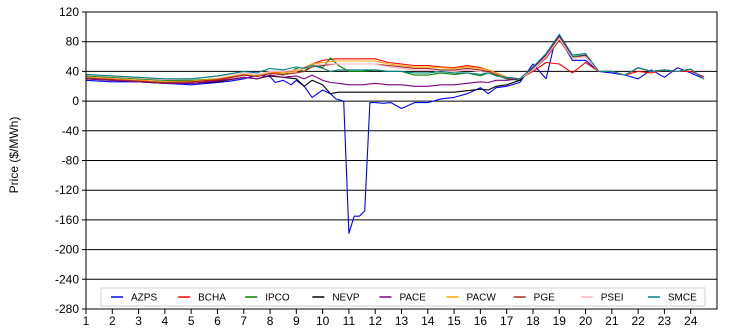  What do you see at coordinates (144, 298) in the screenshot?
I see `legend-entry: AZPS` at bounding box center [144, 298].